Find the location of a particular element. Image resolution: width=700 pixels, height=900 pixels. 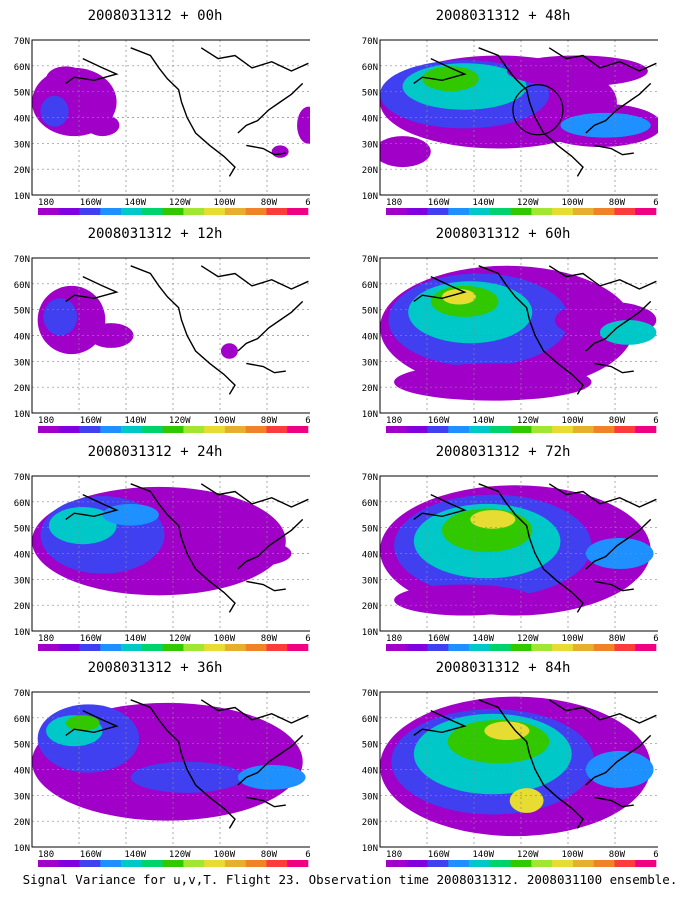

longitude-label: 180 is located at coordinates (394, 639).